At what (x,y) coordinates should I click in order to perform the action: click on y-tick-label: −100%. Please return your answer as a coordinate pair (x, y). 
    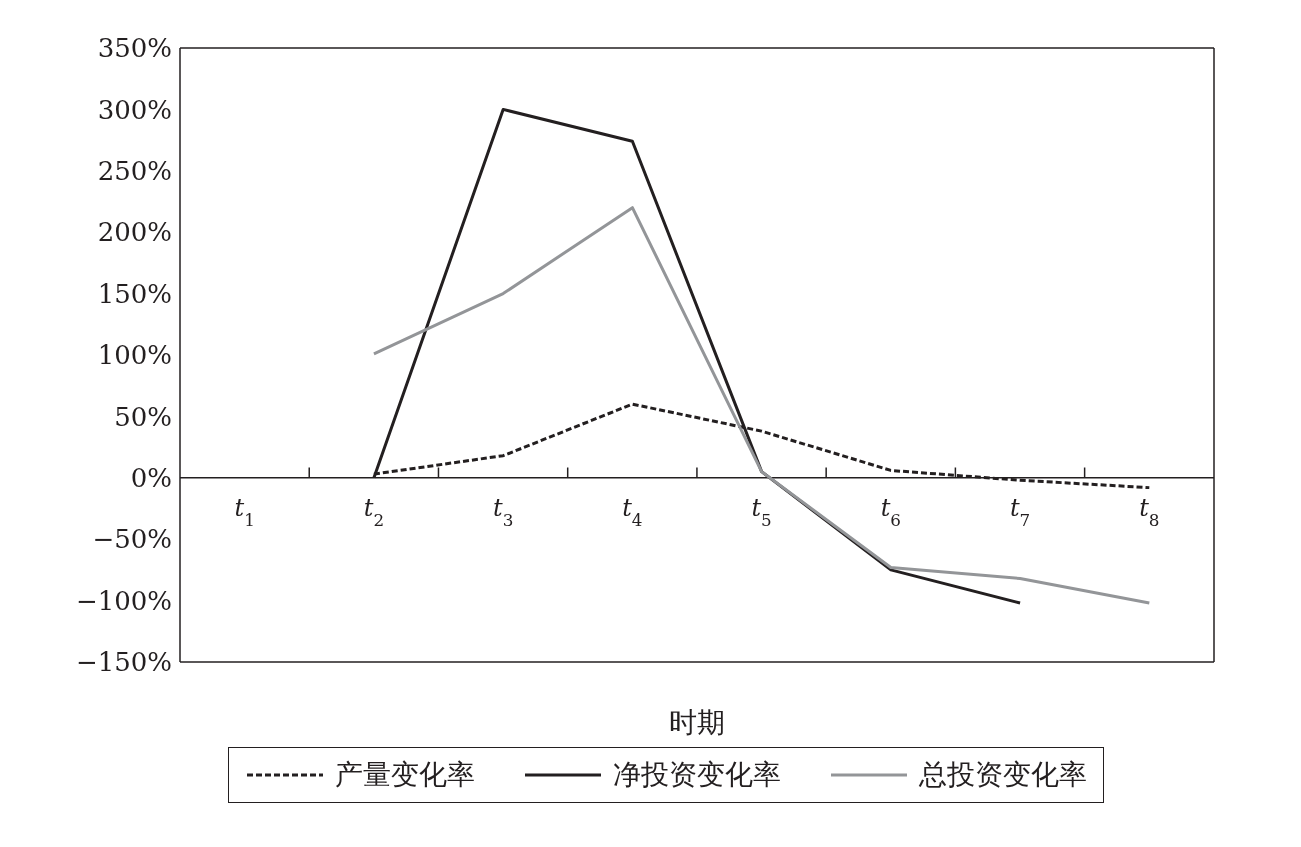
    Looking at the image, I should click on (123, 600).